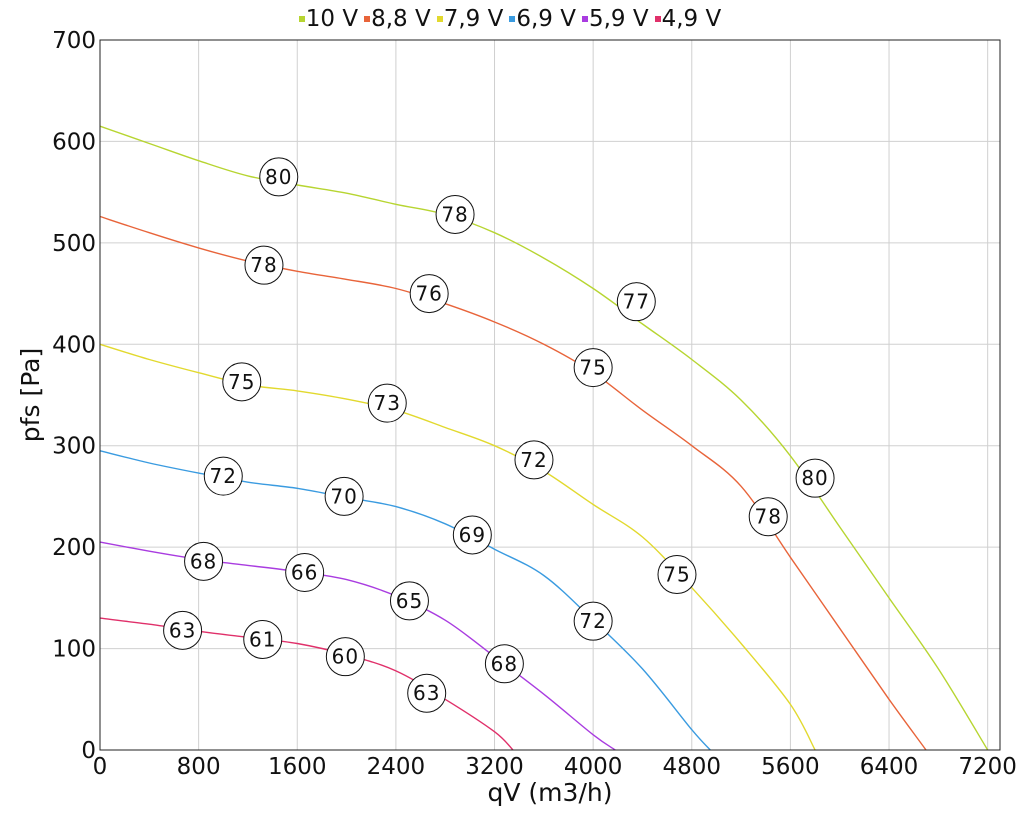 Image resolution: width=1020 pixels, height=820 pixels. I want to click on y-axis-label: pfs [Pa], so click(30, 395).